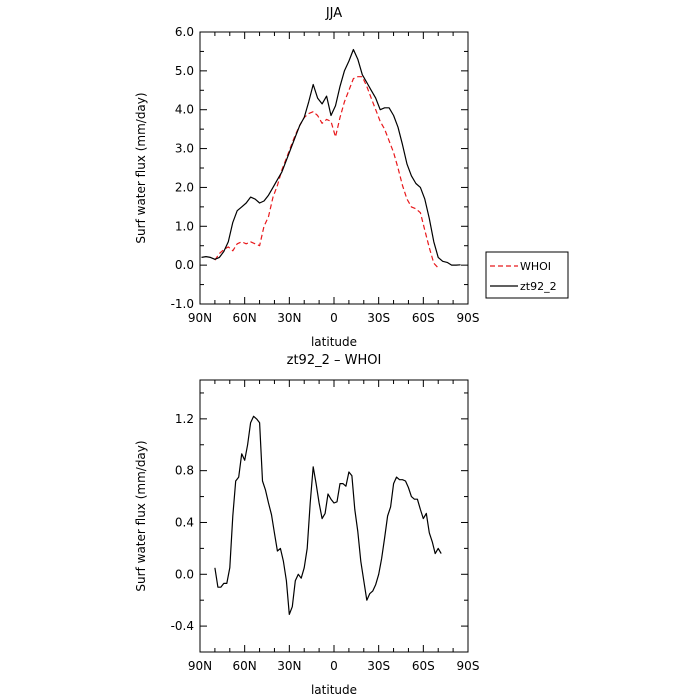  I want to click on bottom-series-group, so click(328, 515).